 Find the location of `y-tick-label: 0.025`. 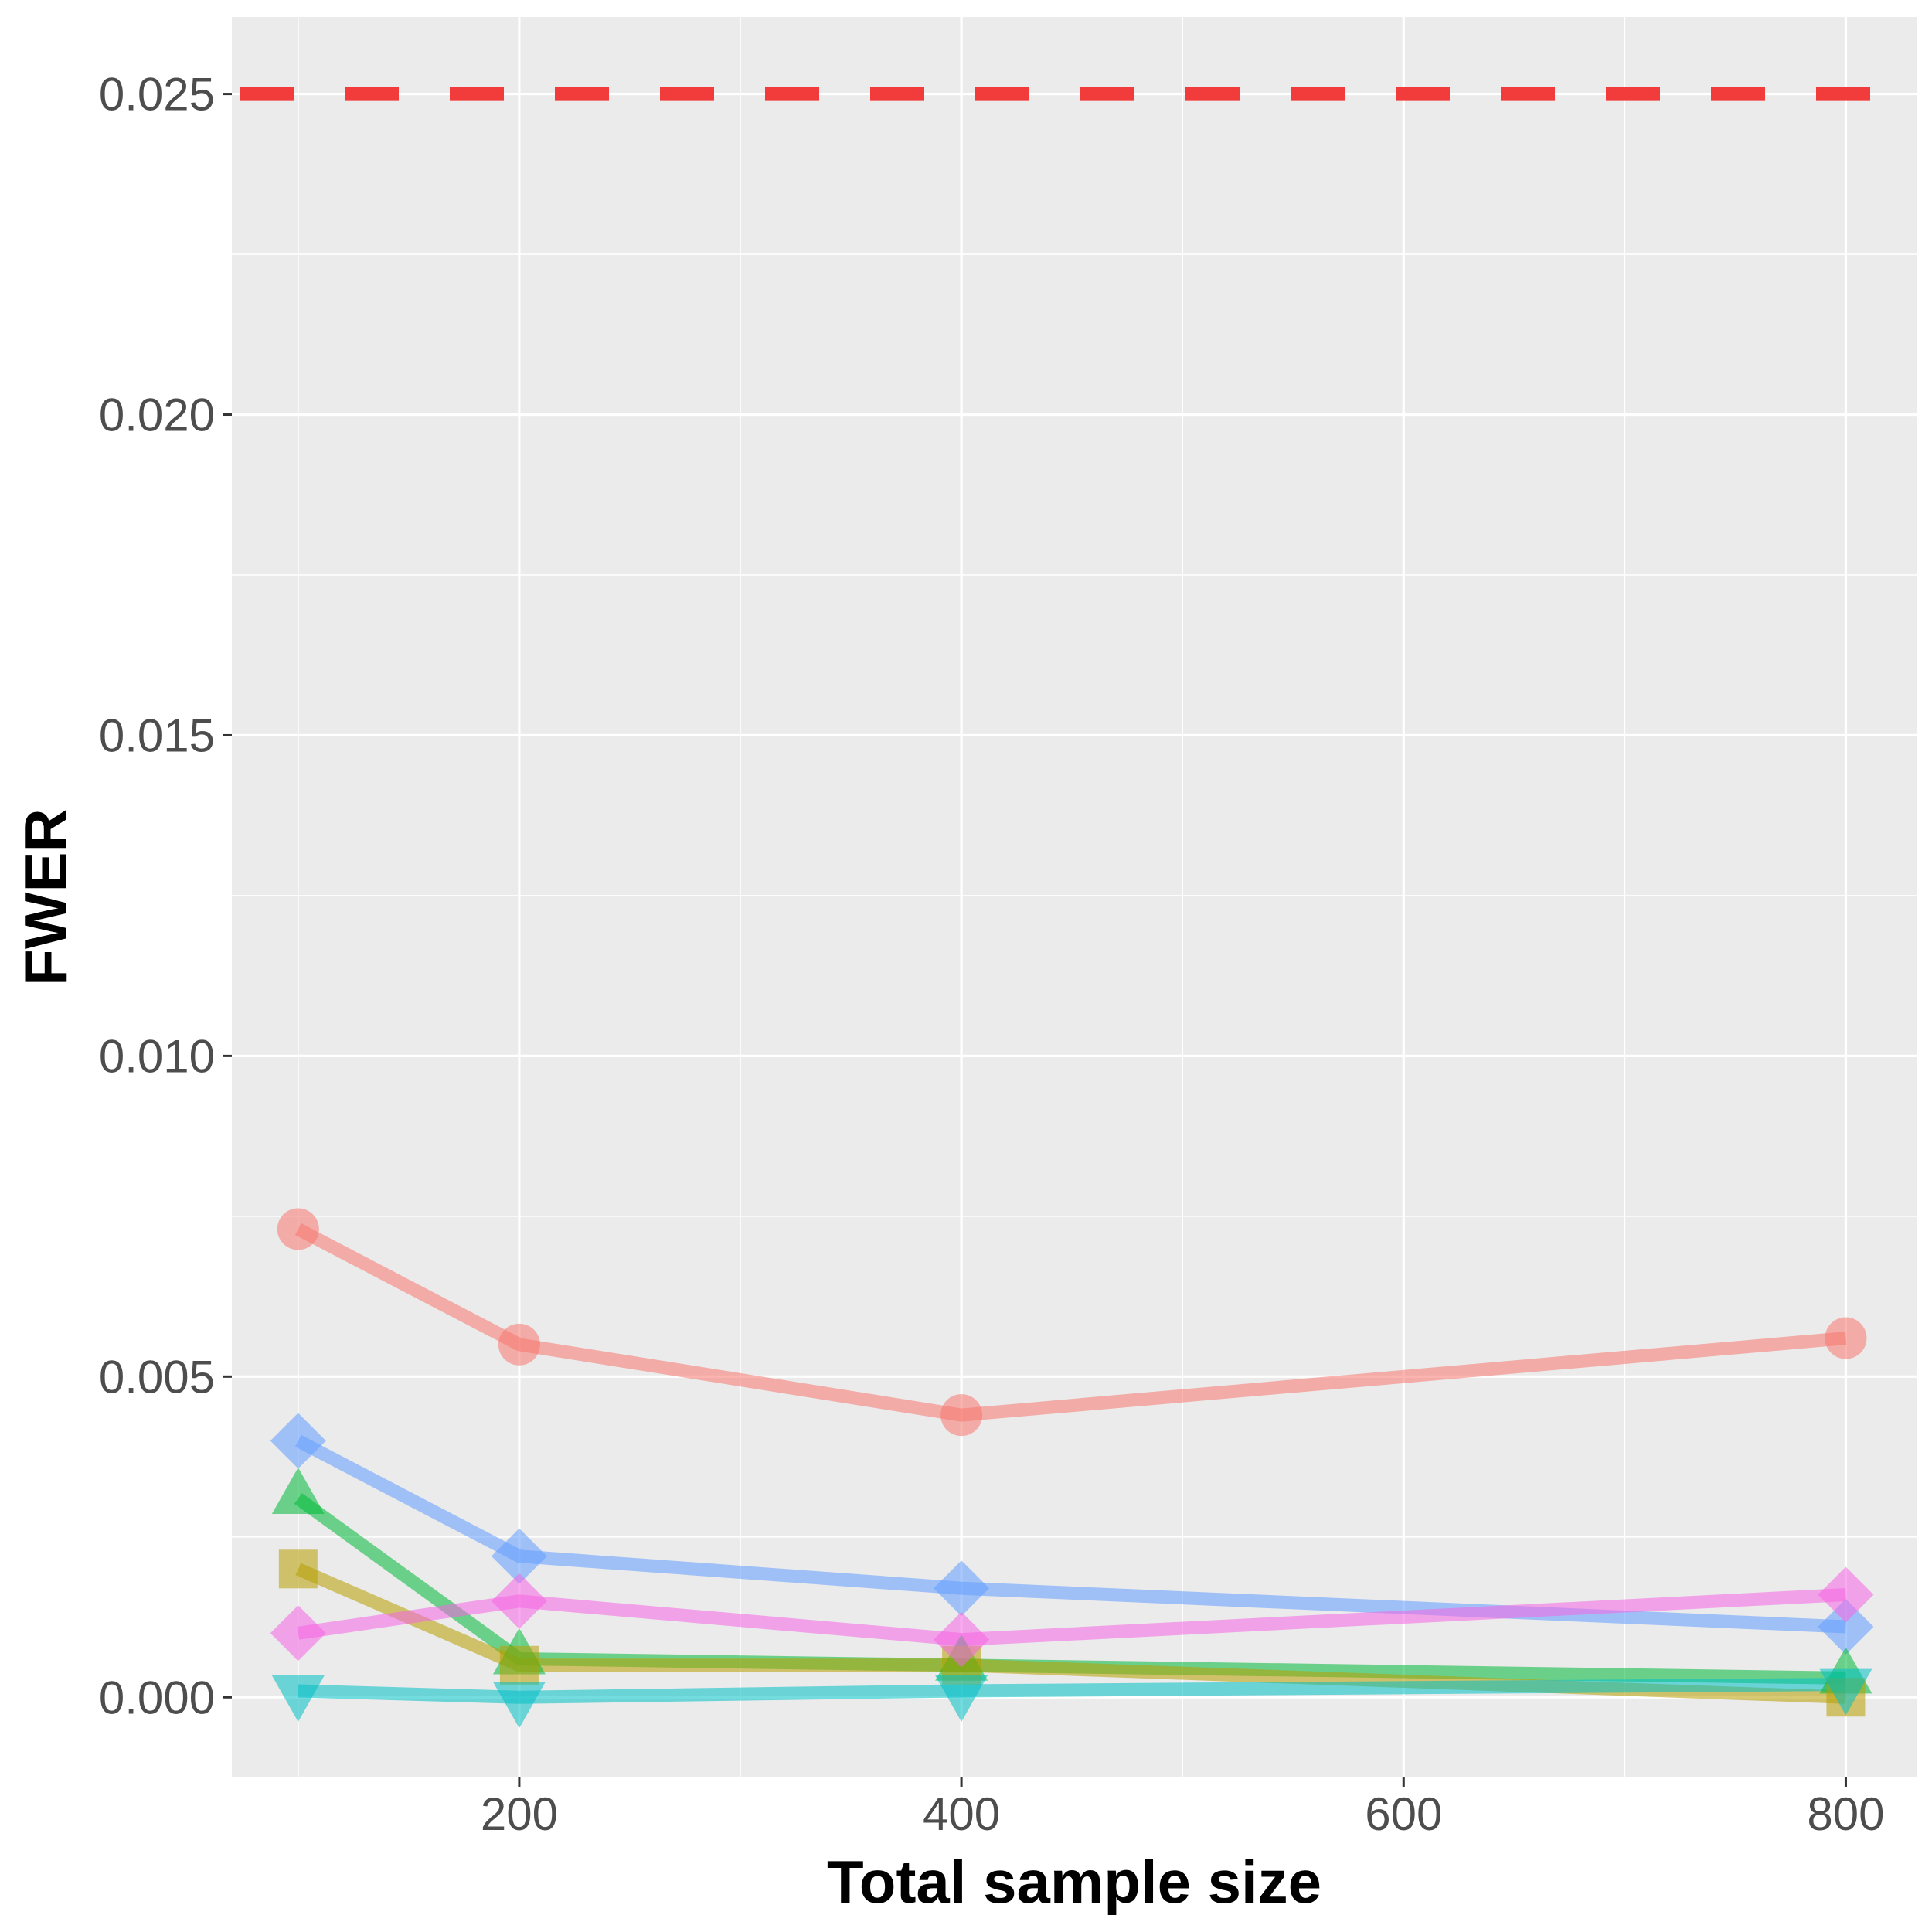

y-tick-label: 0.025 is located at coordinates (157, 95).